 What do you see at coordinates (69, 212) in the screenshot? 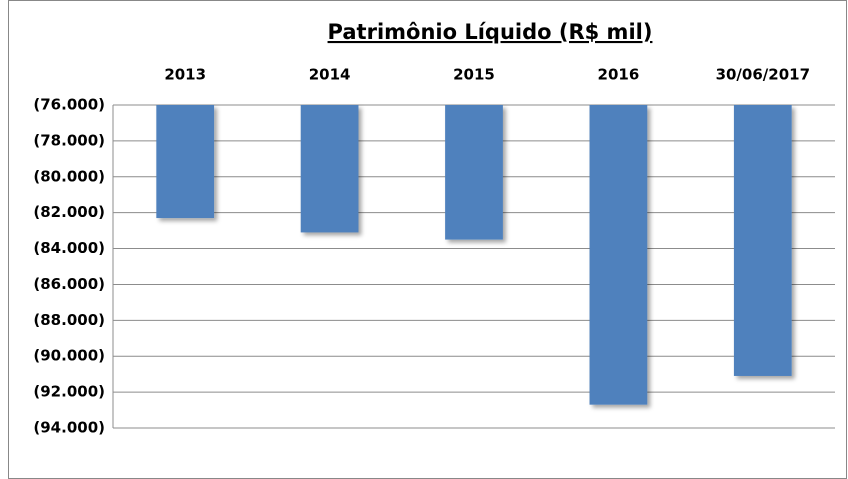
I see `y-tick-label: (82.000)` at bounding box center [69, 212].